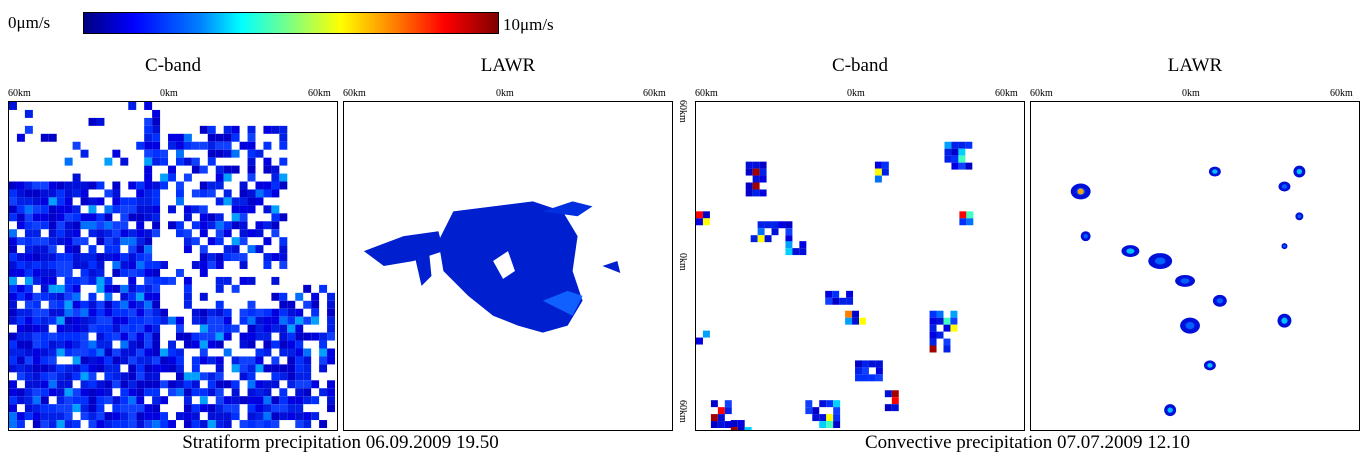 The height and width of the screenshot is (457, 1369). What do you see at coordinates (173, 65) in the screenshot?
I see `panel-1-title: C-band` at bounding box center [173, 65].